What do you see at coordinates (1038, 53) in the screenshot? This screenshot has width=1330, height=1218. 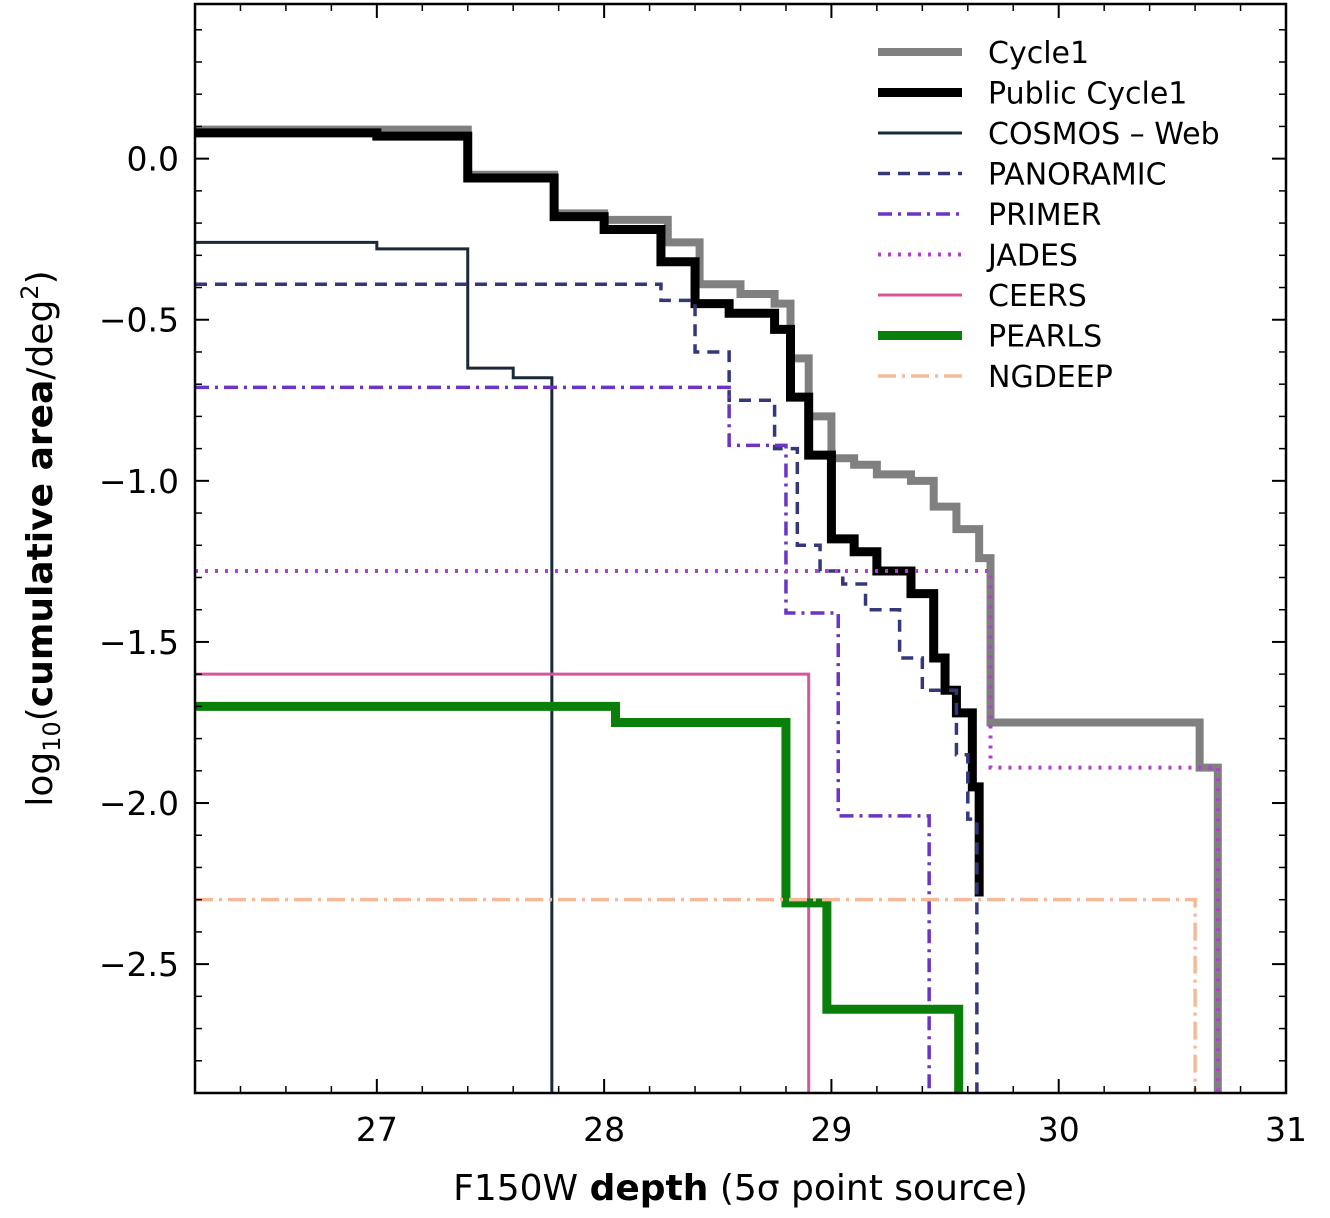 I see `legend-label-cycle1: Cycle1` at bounding box center [1038, 53].